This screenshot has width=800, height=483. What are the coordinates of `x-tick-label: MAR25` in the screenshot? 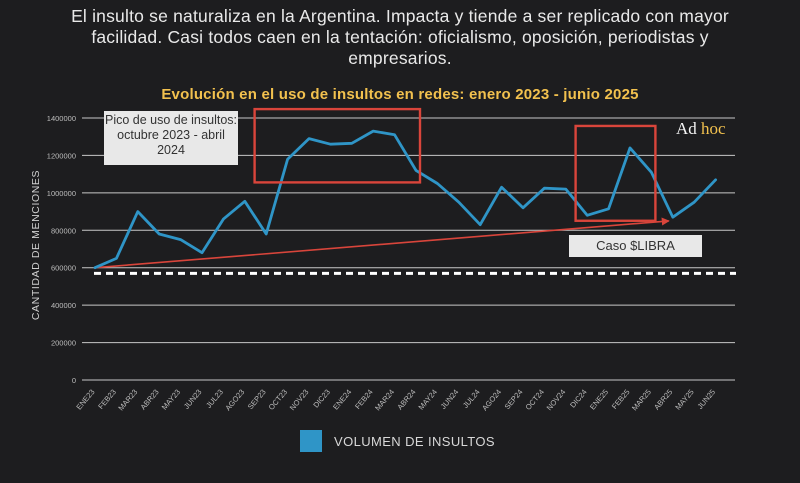 It's located at (641, 400).